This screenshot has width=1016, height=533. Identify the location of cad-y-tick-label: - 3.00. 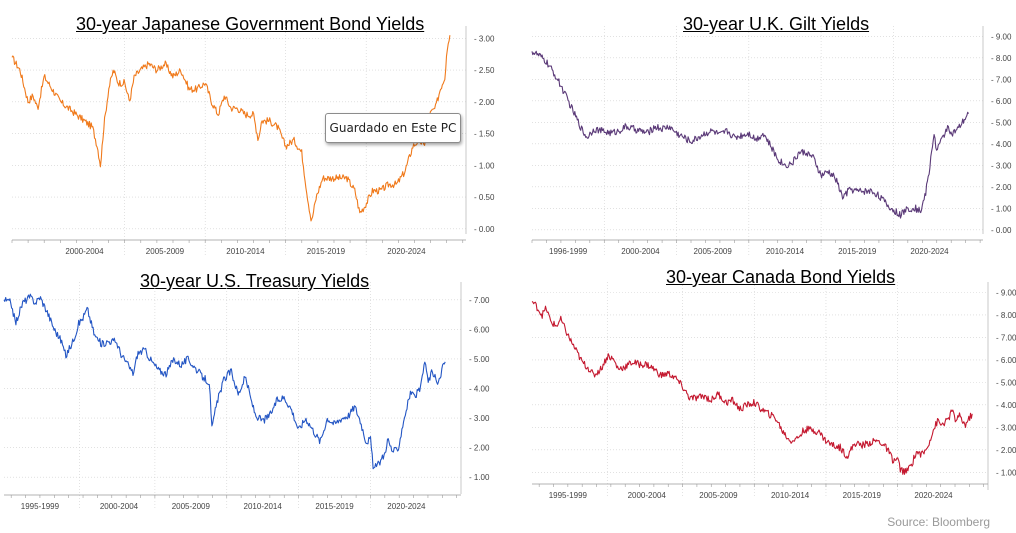
(1006, 427).